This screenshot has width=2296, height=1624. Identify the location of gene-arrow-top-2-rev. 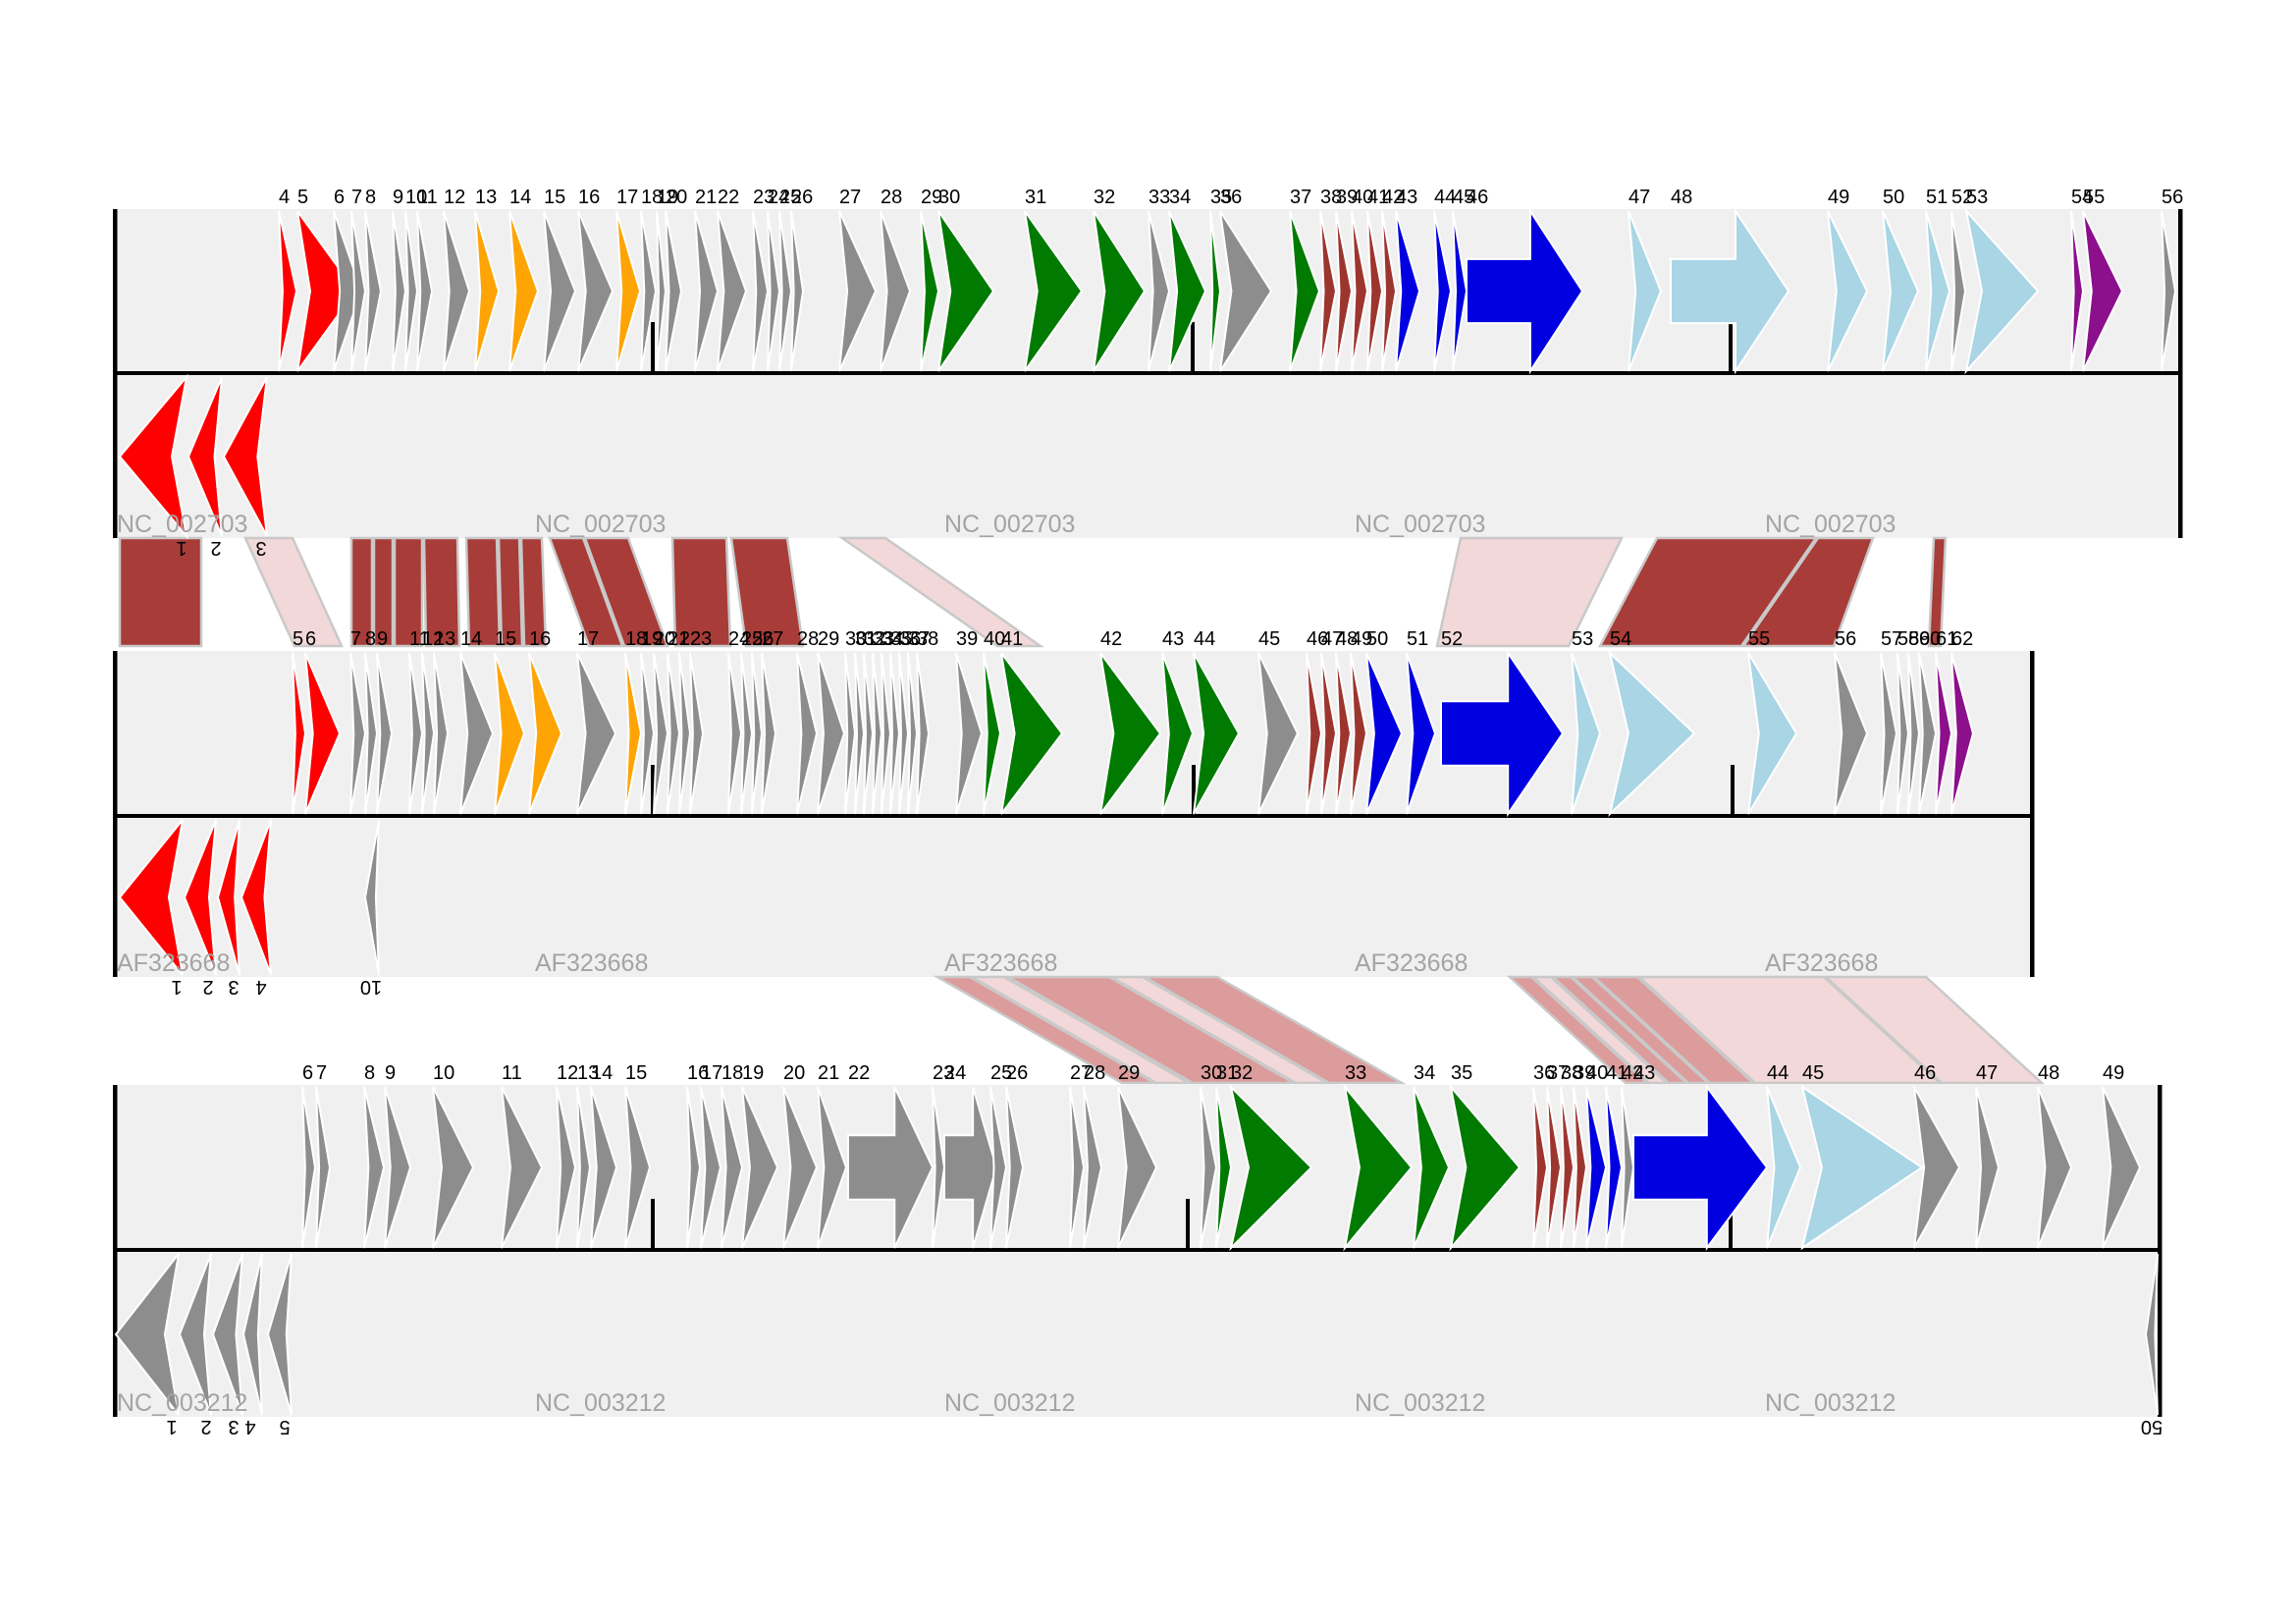
(205, 456).